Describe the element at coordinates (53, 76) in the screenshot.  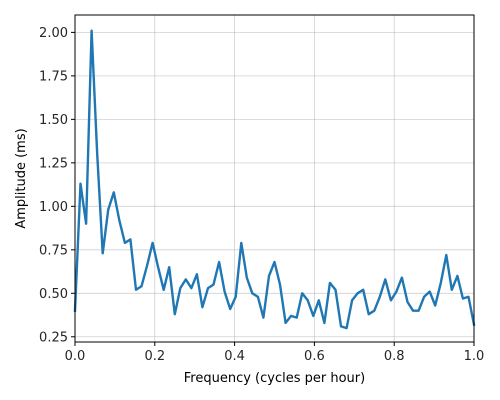
I see `y-tick-label: 1.75` at that location.